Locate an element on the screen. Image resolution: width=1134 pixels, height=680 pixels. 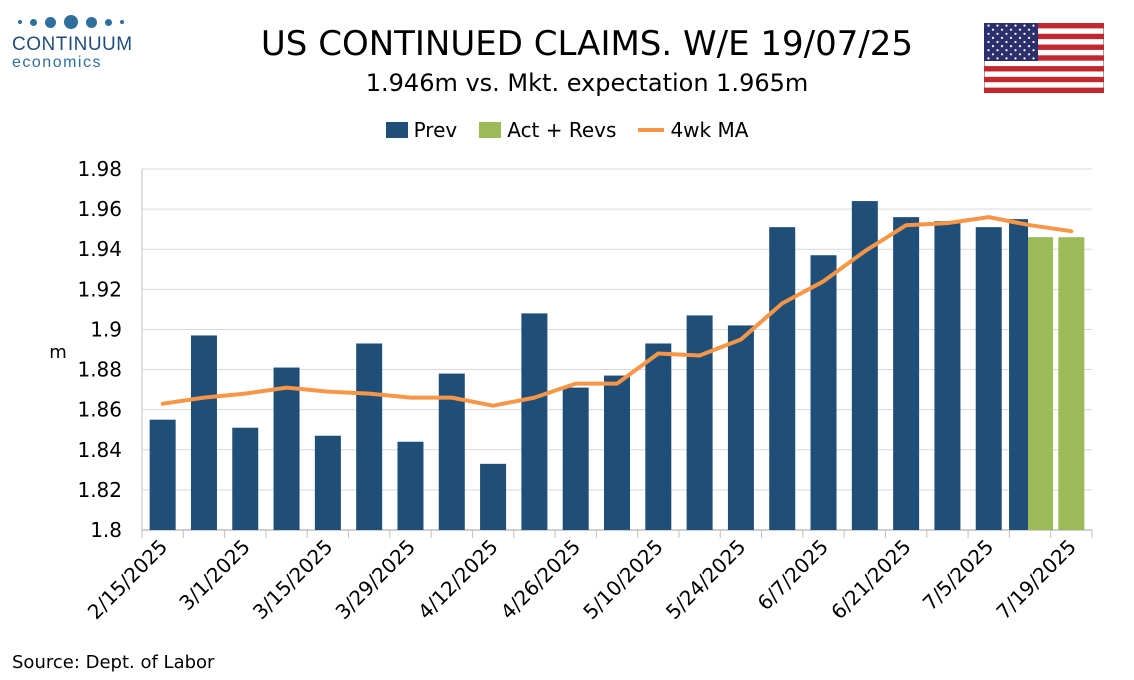
x-tick-label: 5/10/2025 is located at coordinates (622, 579).